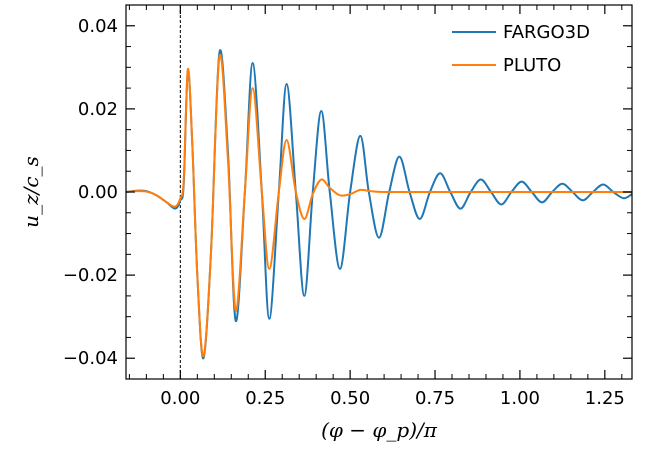  Describe the element at coordinates (521, 49) in the screenshot. I see `legend: FARGO3D PLUTO` at that location.